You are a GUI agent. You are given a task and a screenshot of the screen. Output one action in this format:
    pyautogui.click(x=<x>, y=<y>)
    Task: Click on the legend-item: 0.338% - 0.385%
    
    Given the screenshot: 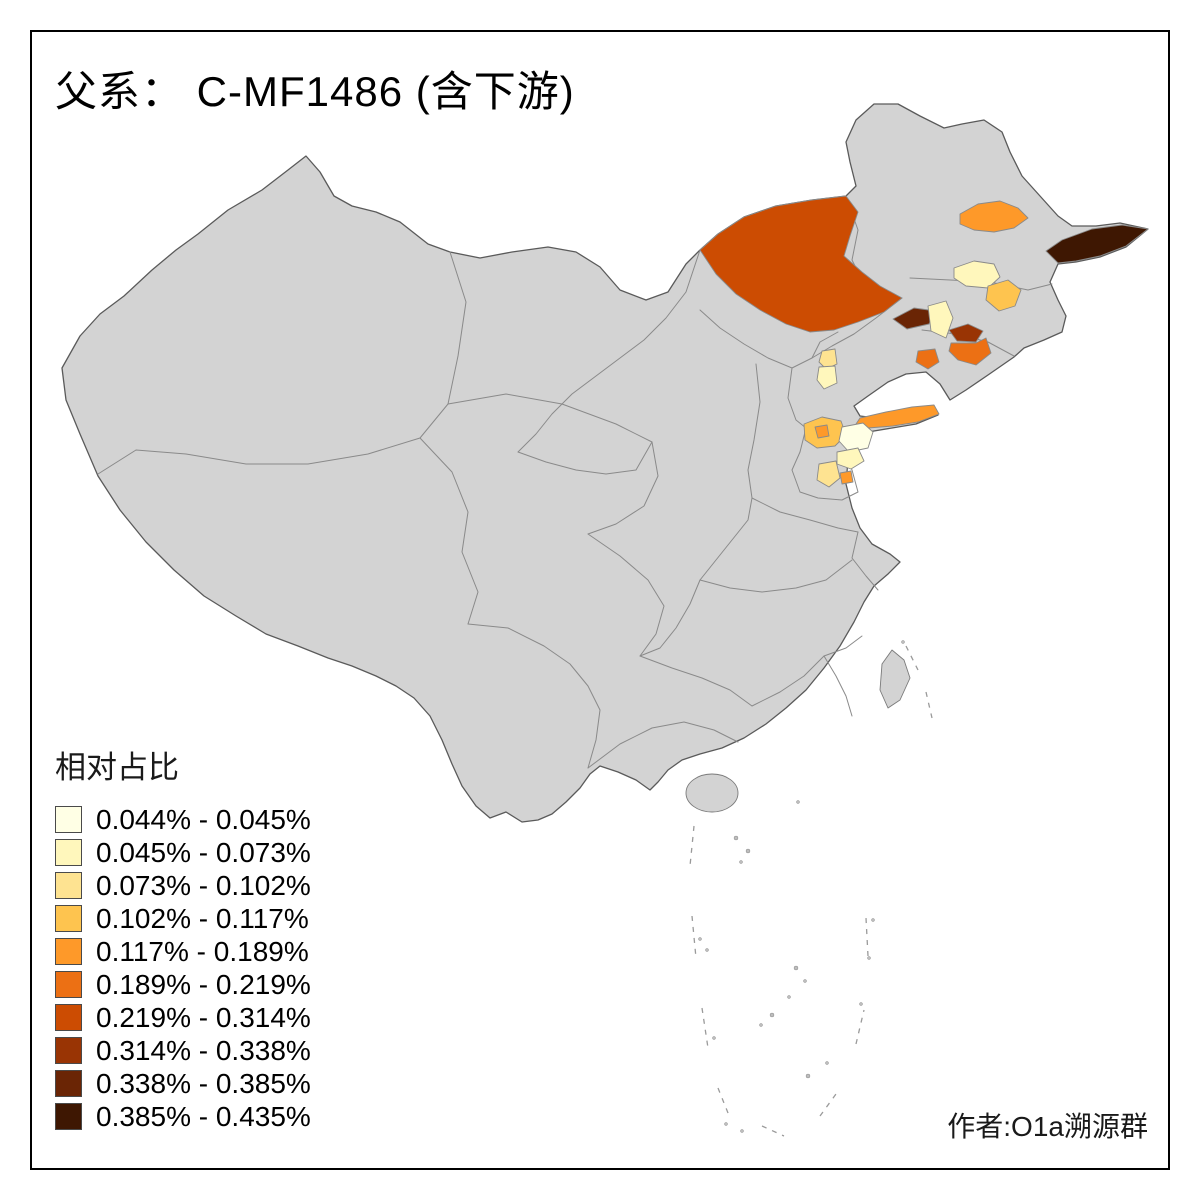 What is the action you would take?
    pyautogui.click(x=183, y=1083)
    